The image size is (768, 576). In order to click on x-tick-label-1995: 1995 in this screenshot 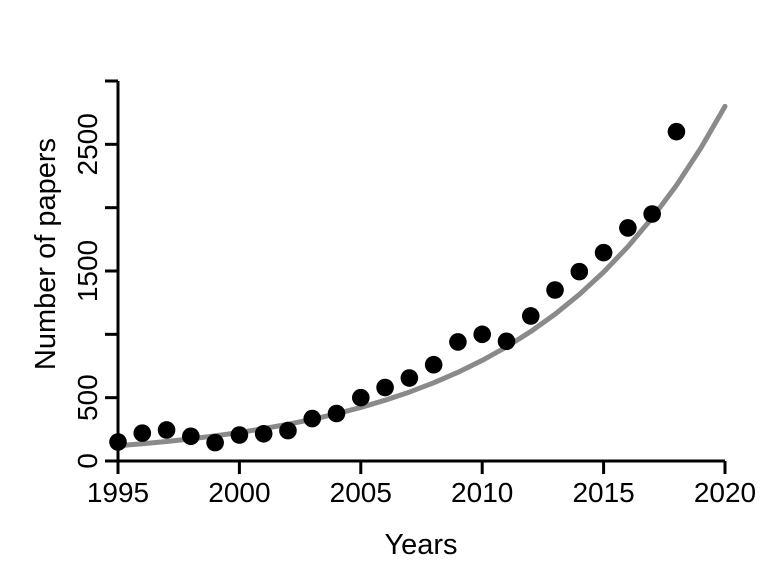, I will do `click(118, 492)`.